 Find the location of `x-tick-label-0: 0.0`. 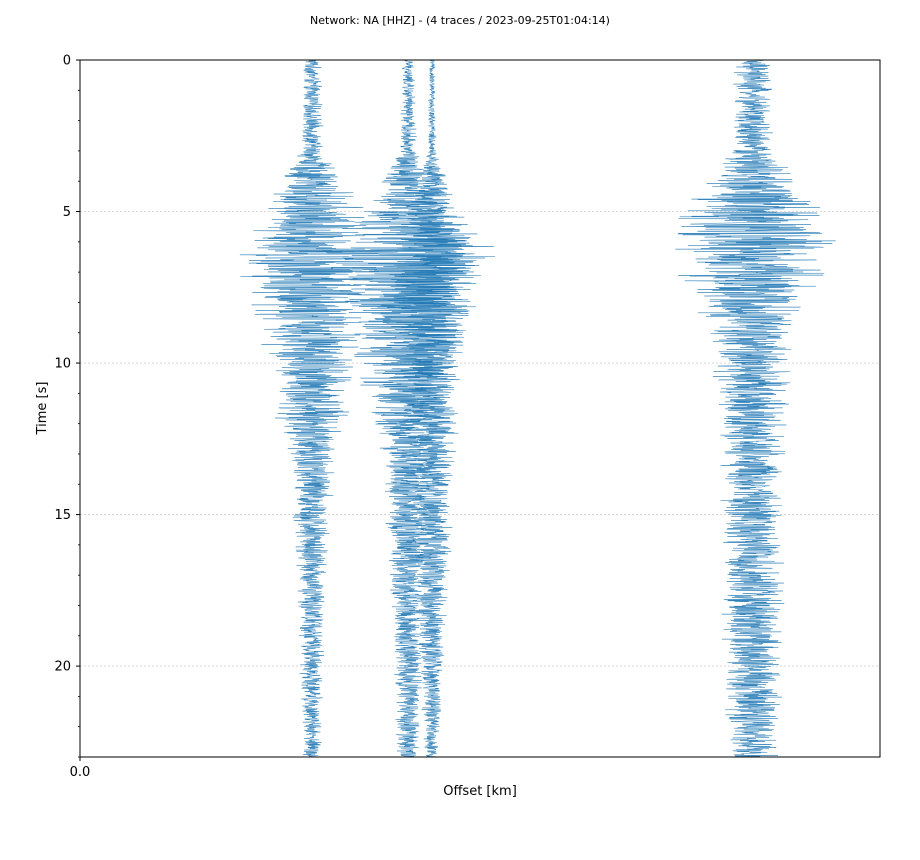

x-tick-label-0: 0.0 is located at coordinates (80, 772).